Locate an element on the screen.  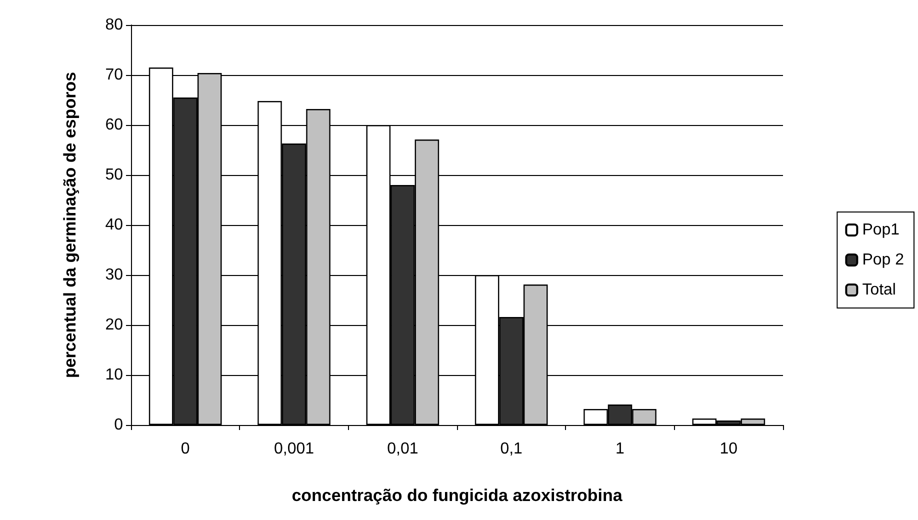
y-tick-label: 60 is located at coordinates (114, 125).